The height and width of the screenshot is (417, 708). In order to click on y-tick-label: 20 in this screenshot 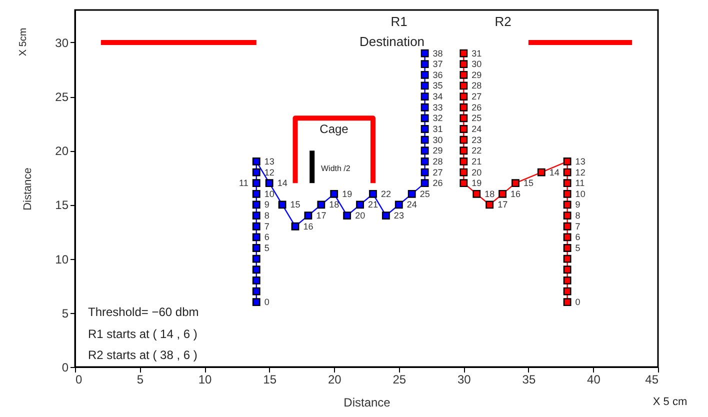, I will do `click(62, 151)`.